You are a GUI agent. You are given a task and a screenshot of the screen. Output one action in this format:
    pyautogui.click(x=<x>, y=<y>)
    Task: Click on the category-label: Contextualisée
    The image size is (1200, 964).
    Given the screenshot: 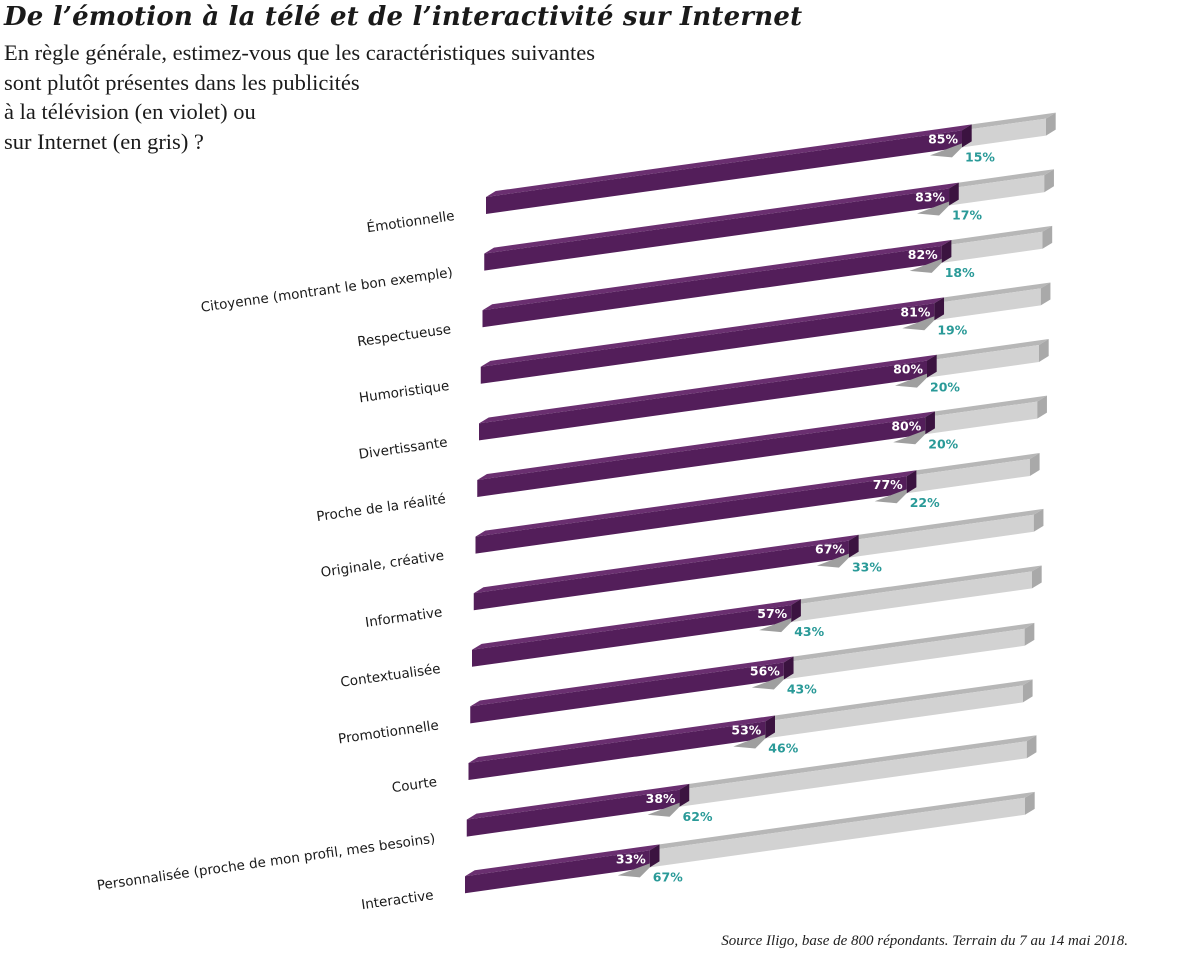 What is the action you would take?
    pyautogui.click(x=390, y=676)
    